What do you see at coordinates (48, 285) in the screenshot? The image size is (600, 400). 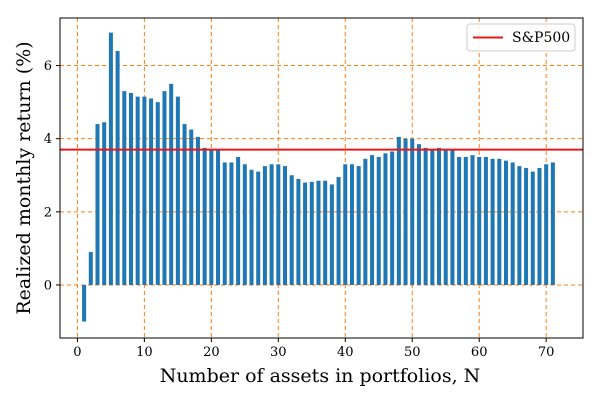 I see `y-tick-label: 0` at bounding box center [48, 285].